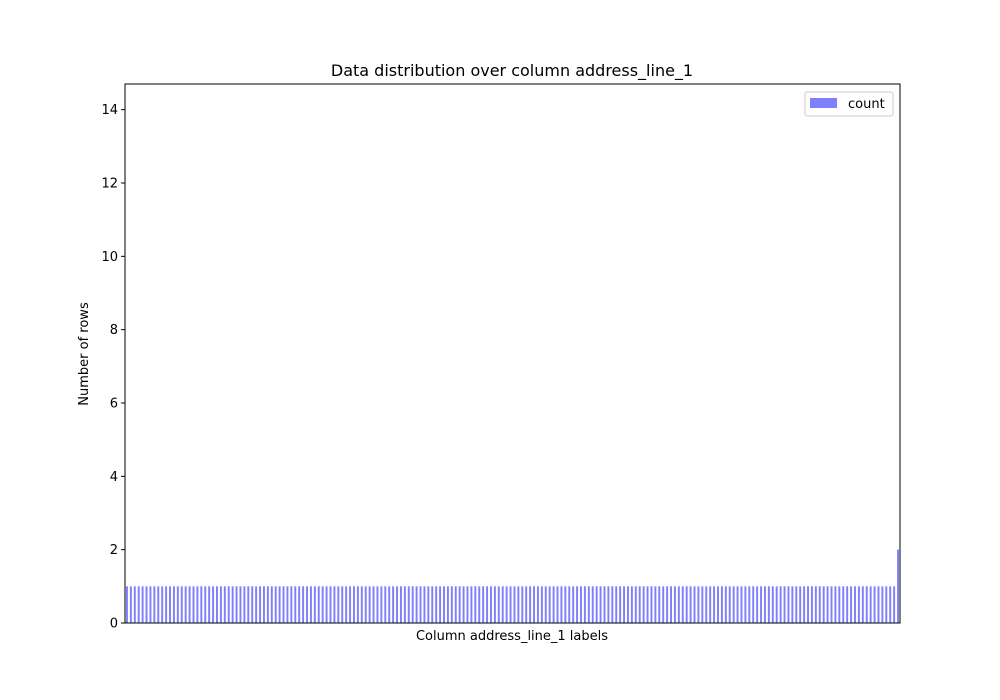 Image resolution: width=1000 pixels, height=700 pixels. I want to click on y-tick-label-5: 10, so click(109, 257).